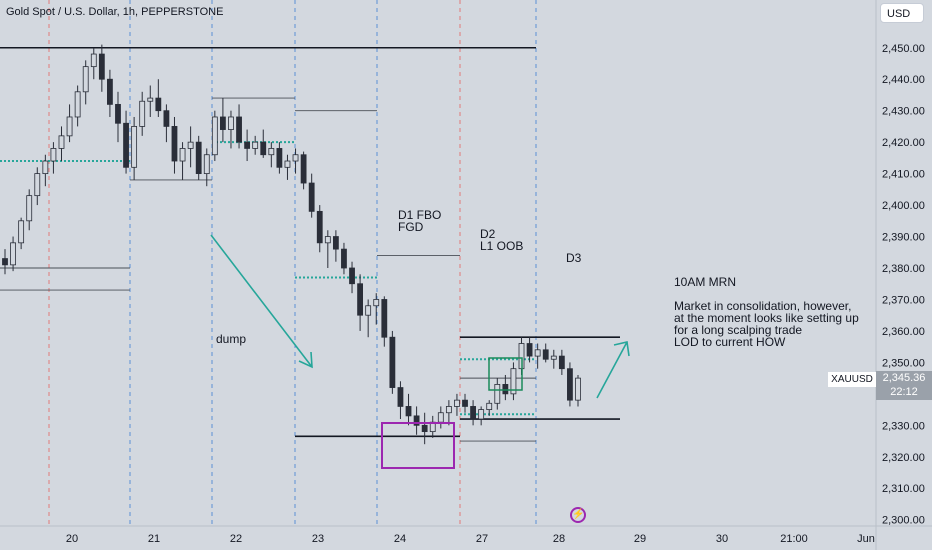 Image resolution: width=932 pixels, height=550 pixels. What do you see at coordinates (903, 143) in the screenshot?
I see `price-tick-label: 2,420.00` at bounding box center [903, 143].